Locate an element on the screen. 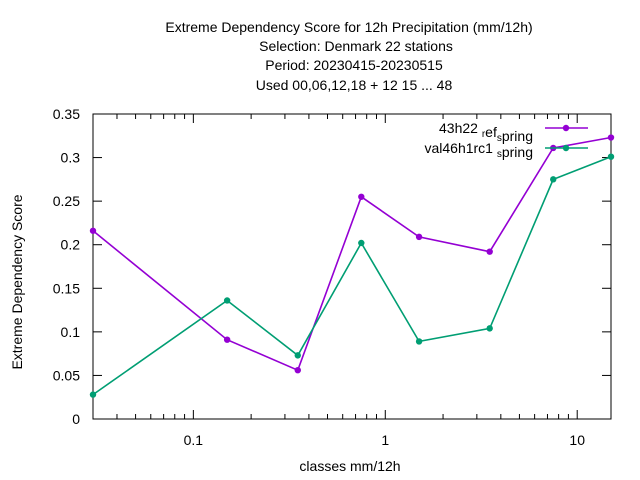  y-tick-label: 0.1 is located at coordinates (71, 332).